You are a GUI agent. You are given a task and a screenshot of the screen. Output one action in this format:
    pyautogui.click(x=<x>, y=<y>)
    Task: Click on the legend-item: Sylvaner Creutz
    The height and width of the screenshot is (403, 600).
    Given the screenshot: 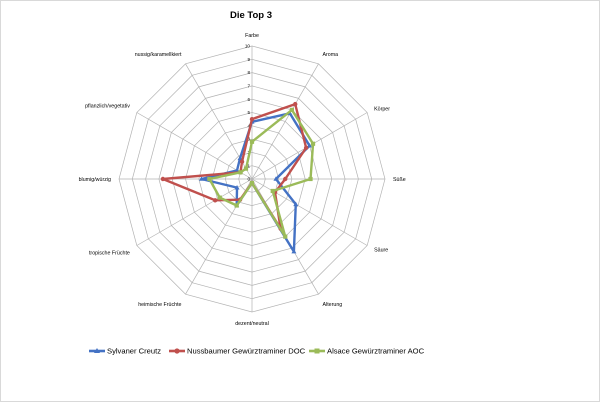 What is the action you would take?
    pyautogui.click(x=125, y=351)
    